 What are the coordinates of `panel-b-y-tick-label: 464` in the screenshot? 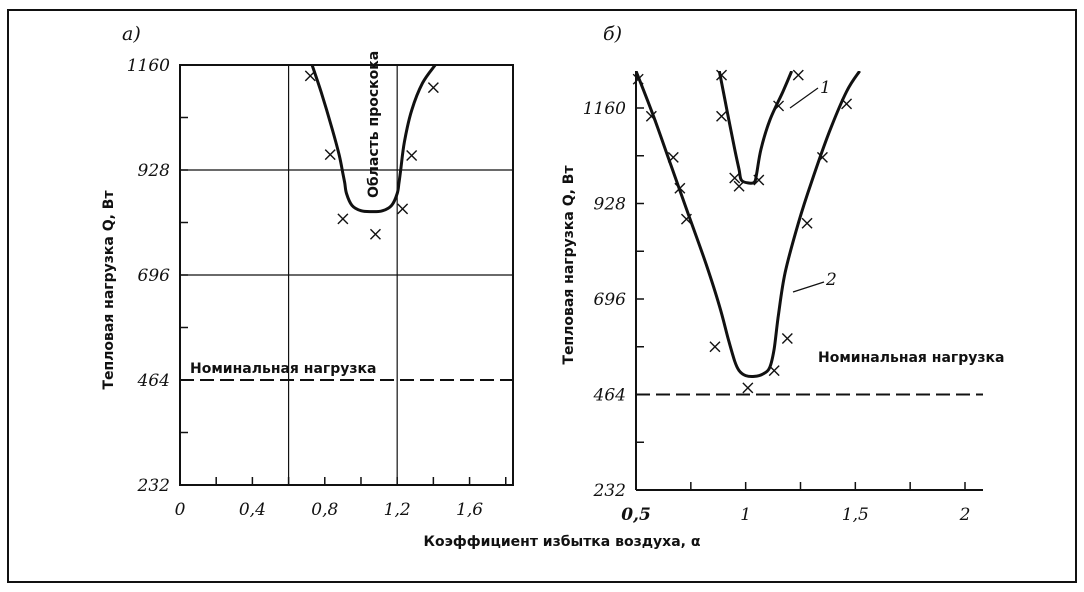 It's located at (609, 396).